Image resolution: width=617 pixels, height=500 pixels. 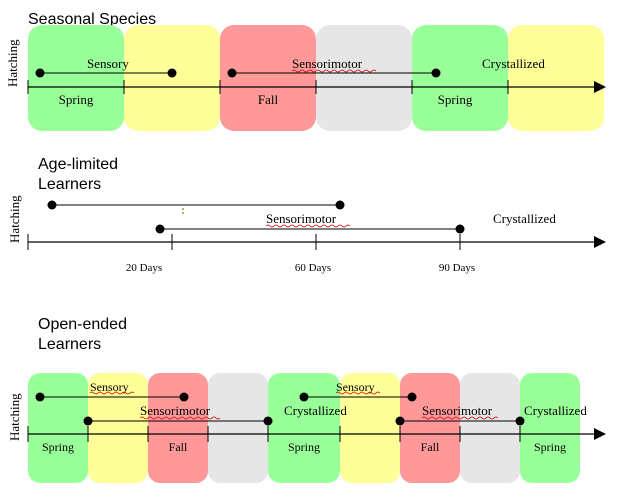 What do you see at coordinates (457, 410) in the screenshot?
I see `sensorimotor-label-2: Sensorimotor` at bounding box center [457, 410].